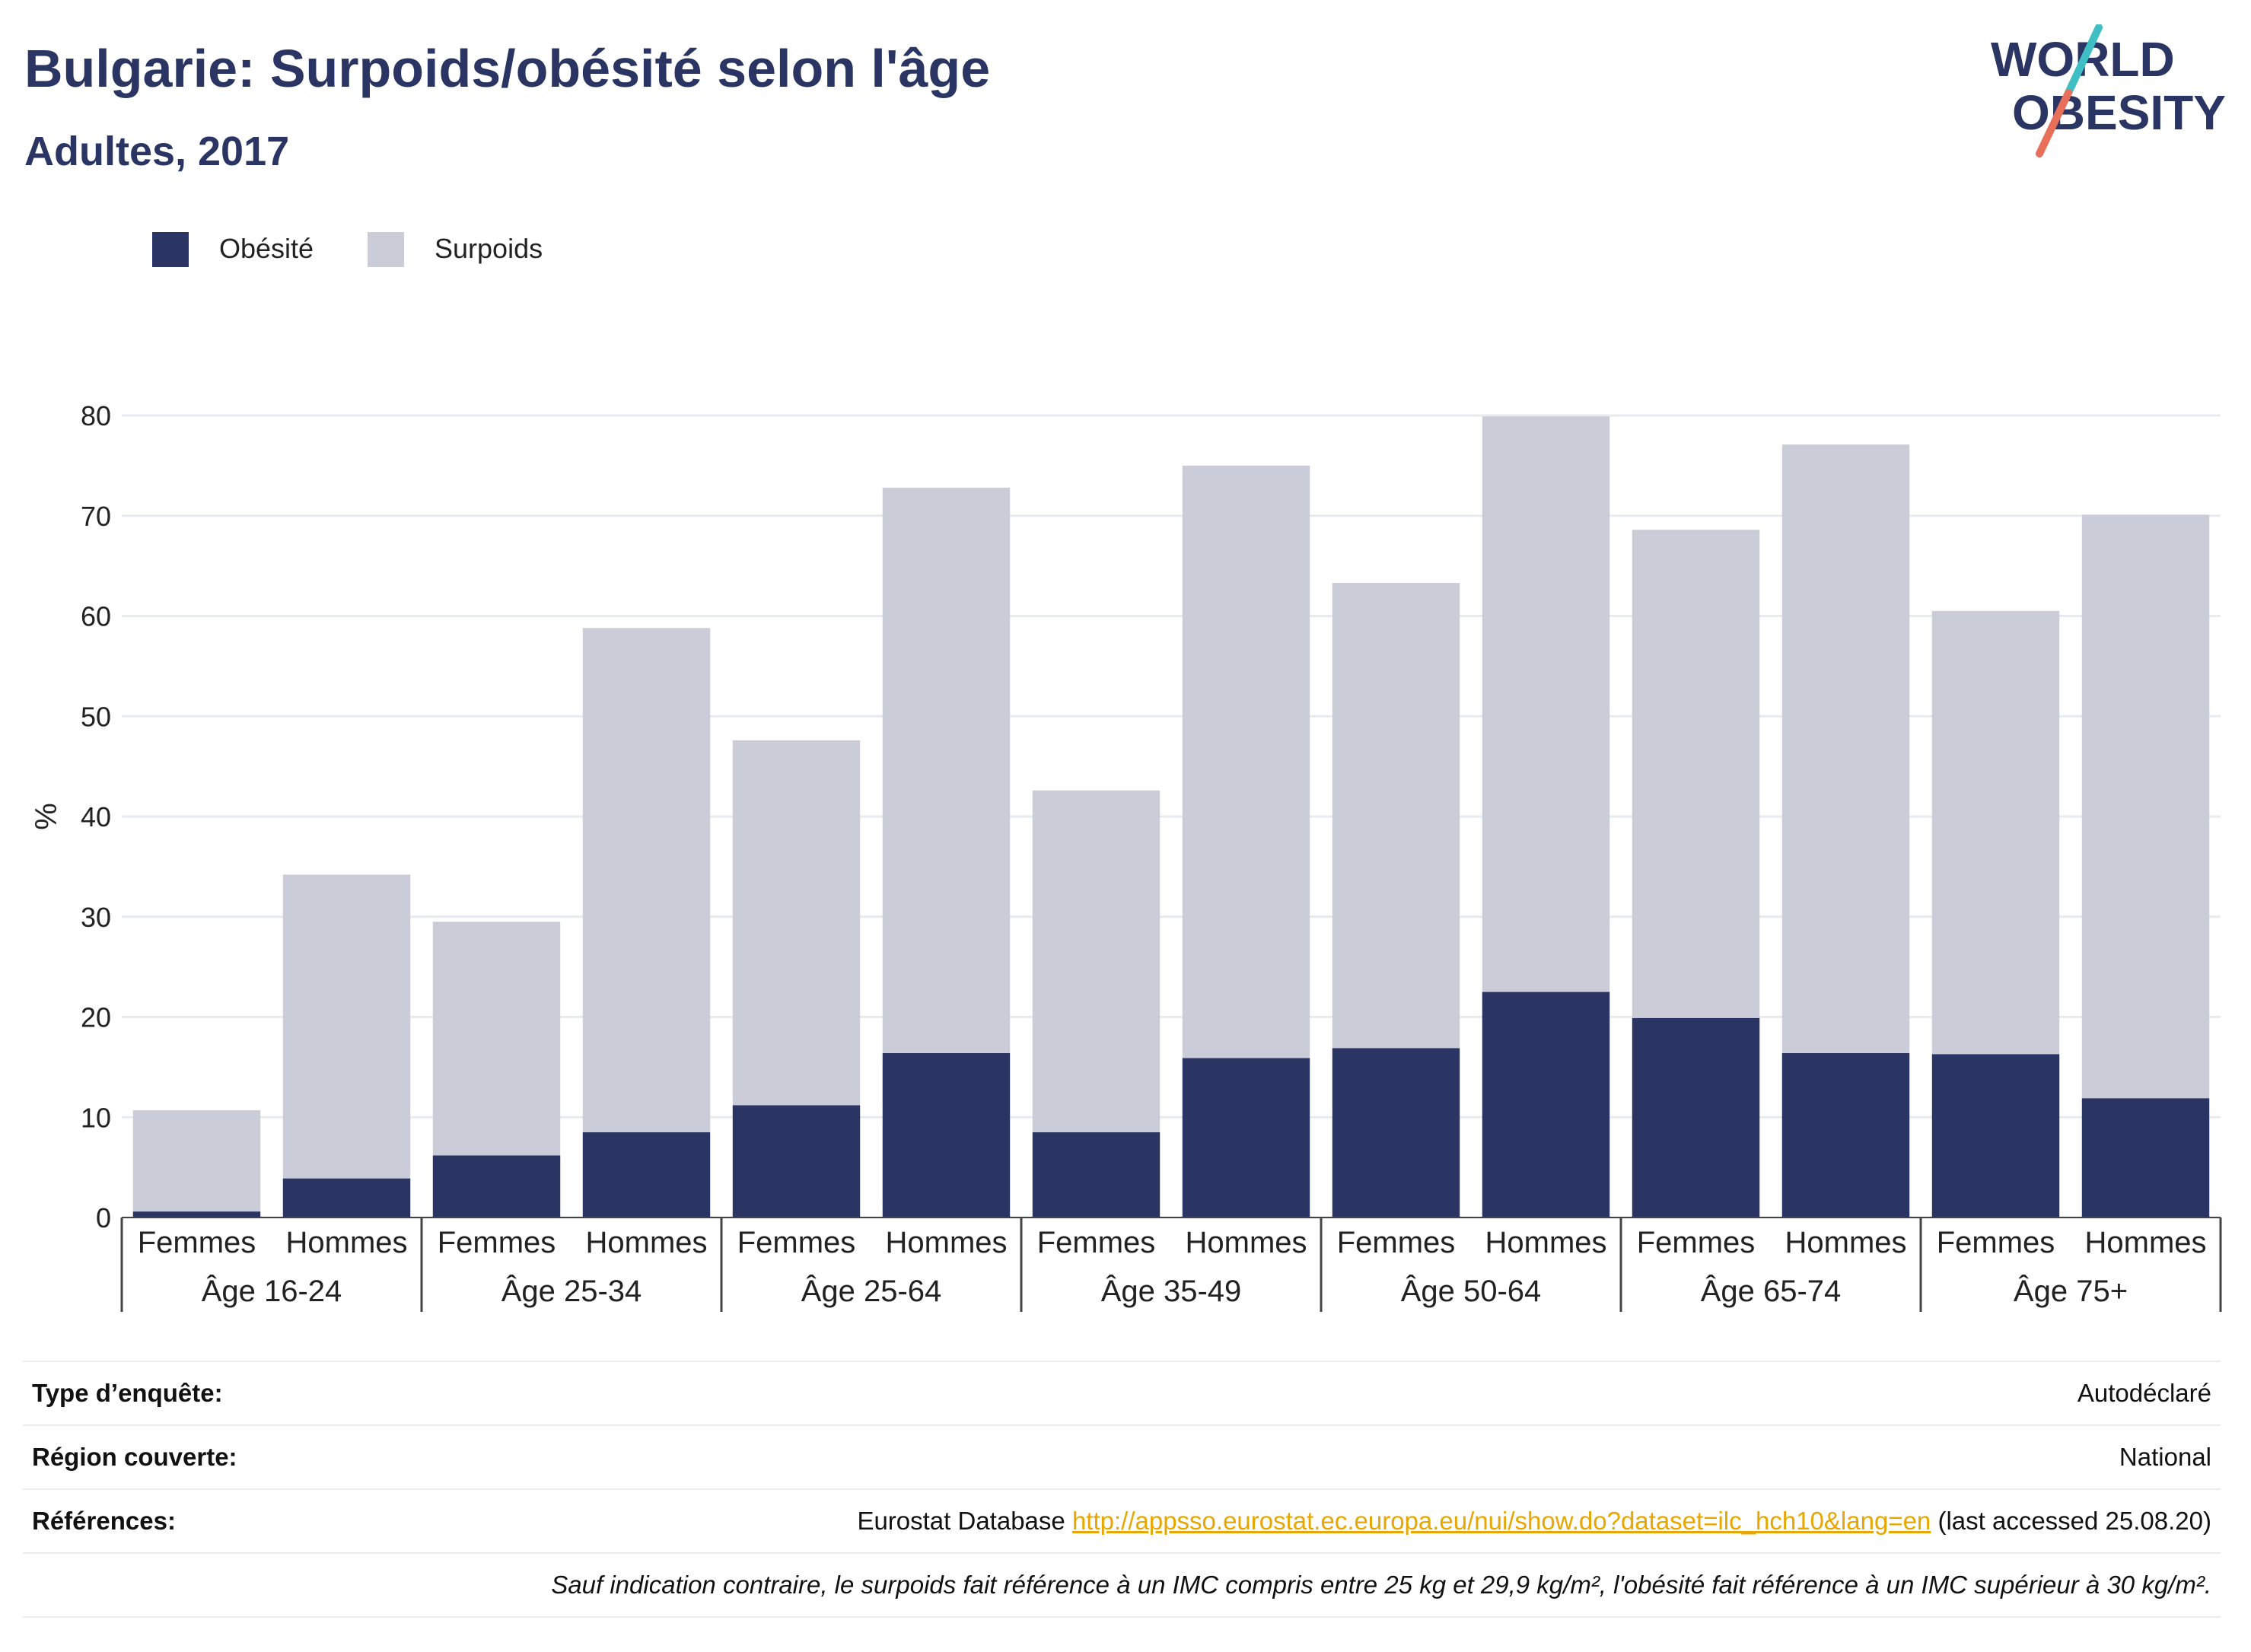 This screenshot has height=1652, width=2251. Describe the element at coordinates (2071, 1521) in the screenshot. I see `references-suffix: (last accessed 25.08.20)` at that location.